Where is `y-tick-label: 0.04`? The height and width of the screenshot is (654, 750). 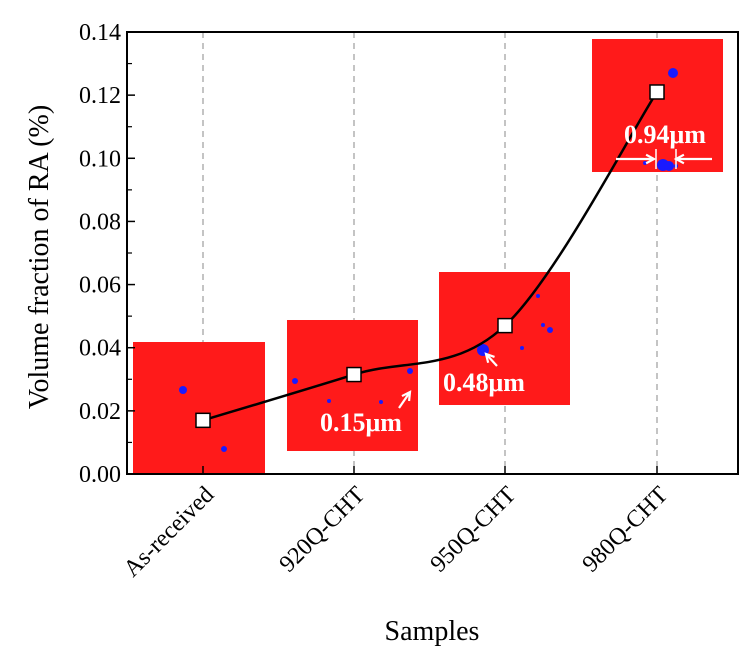 y-tick-label: 0.04 is located at coordinates (100, 349).